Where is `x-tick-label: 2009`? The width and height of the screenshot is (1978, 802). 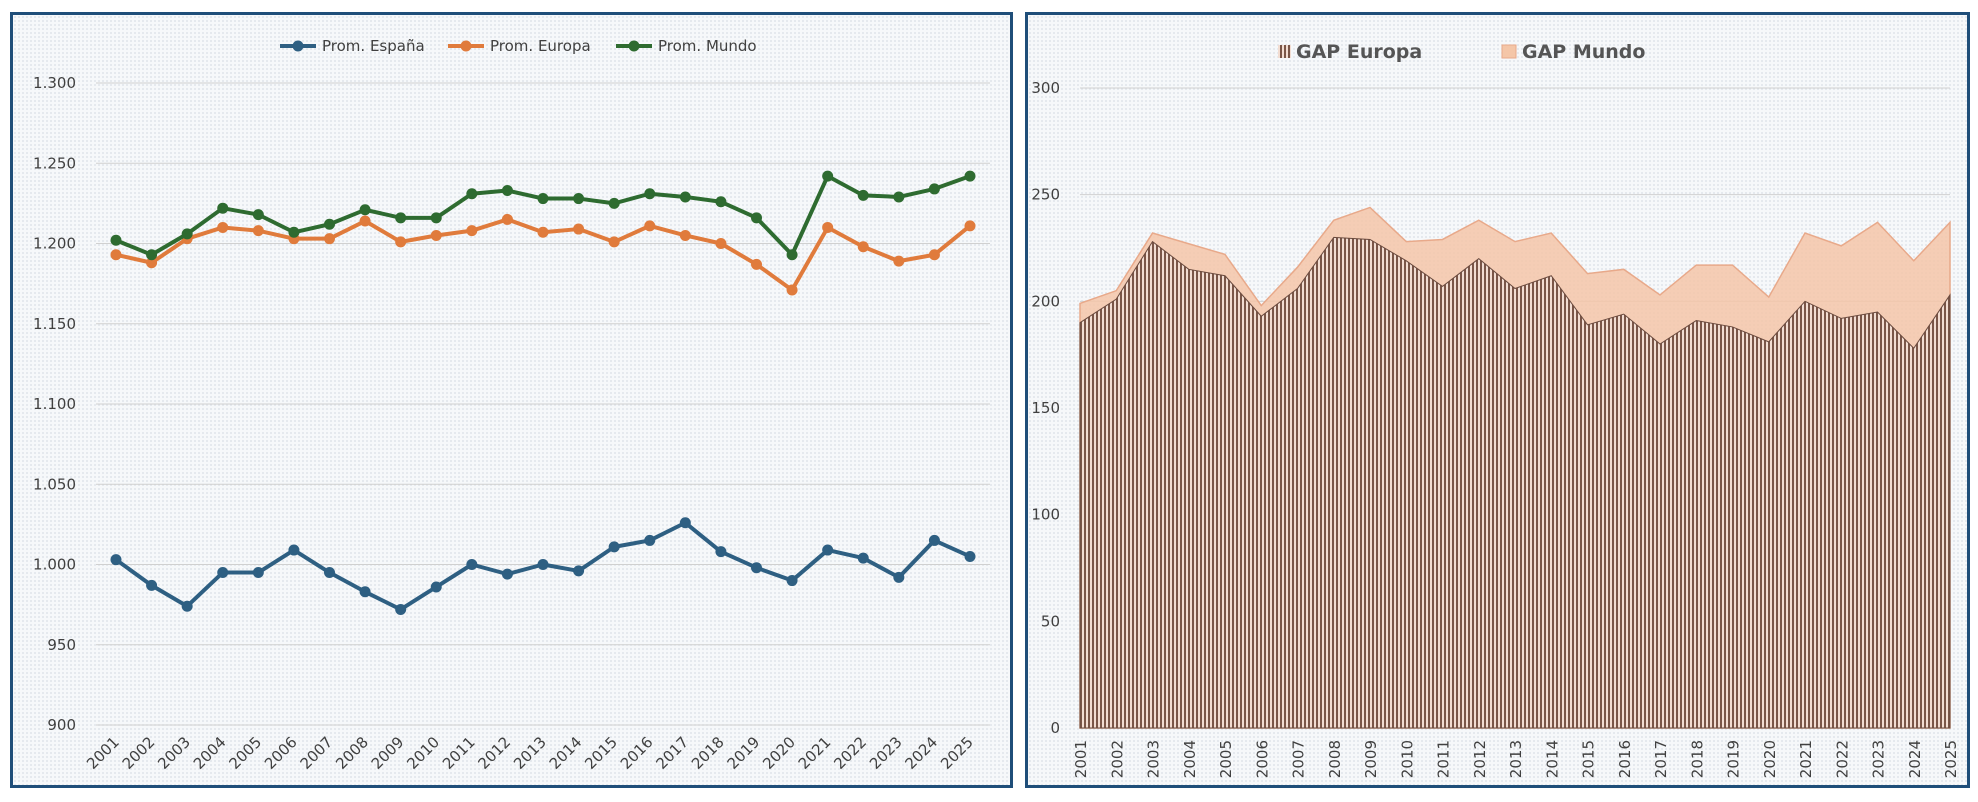
x-tick-label: 2009 is located at coordinates (1371, 759).